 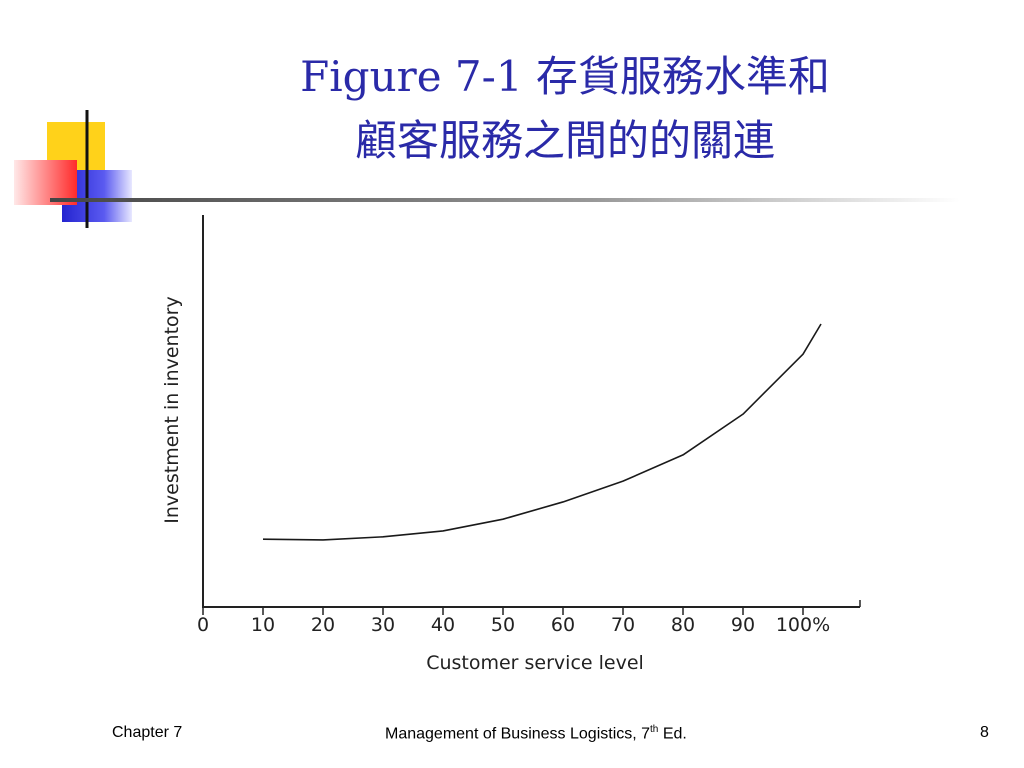 What do you see at coordinates (535, 663) in the screenshot?
I see `x-axis-label: Customer service level` at bounding box center [535, 663].